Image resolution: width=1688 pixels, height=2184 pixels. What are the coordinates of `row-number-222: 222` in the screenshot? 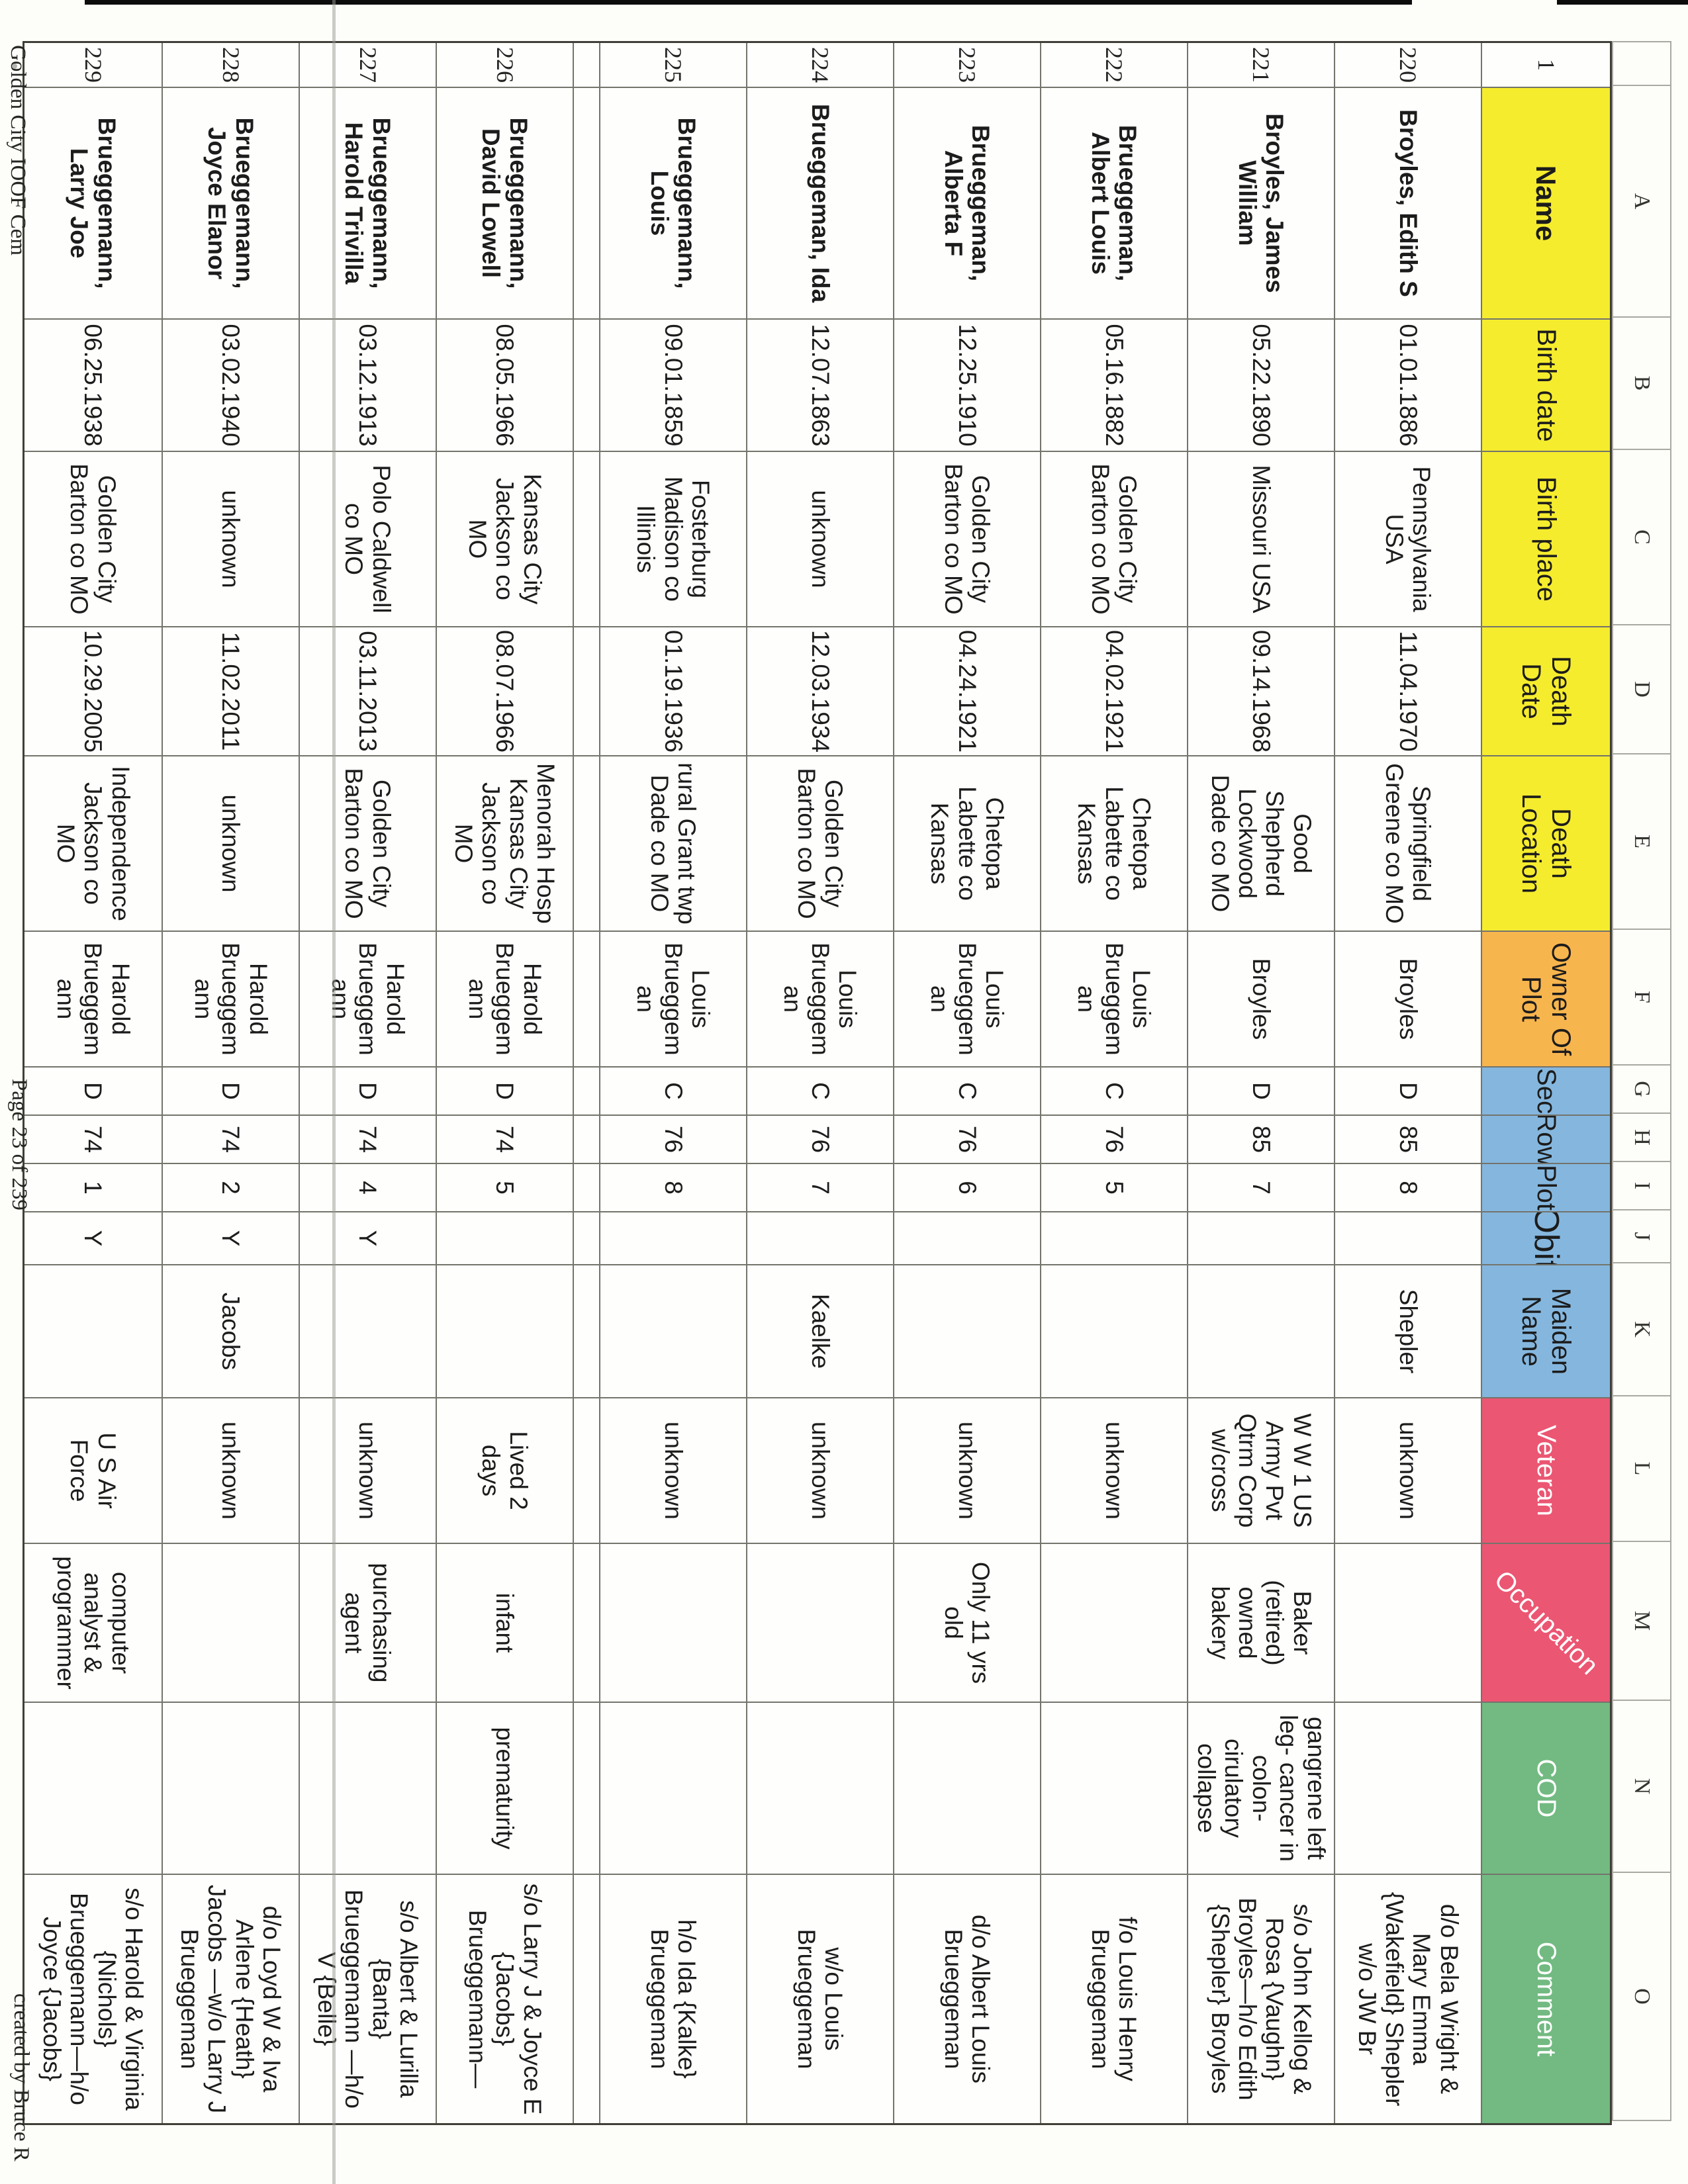 It's located at (1113, 65).